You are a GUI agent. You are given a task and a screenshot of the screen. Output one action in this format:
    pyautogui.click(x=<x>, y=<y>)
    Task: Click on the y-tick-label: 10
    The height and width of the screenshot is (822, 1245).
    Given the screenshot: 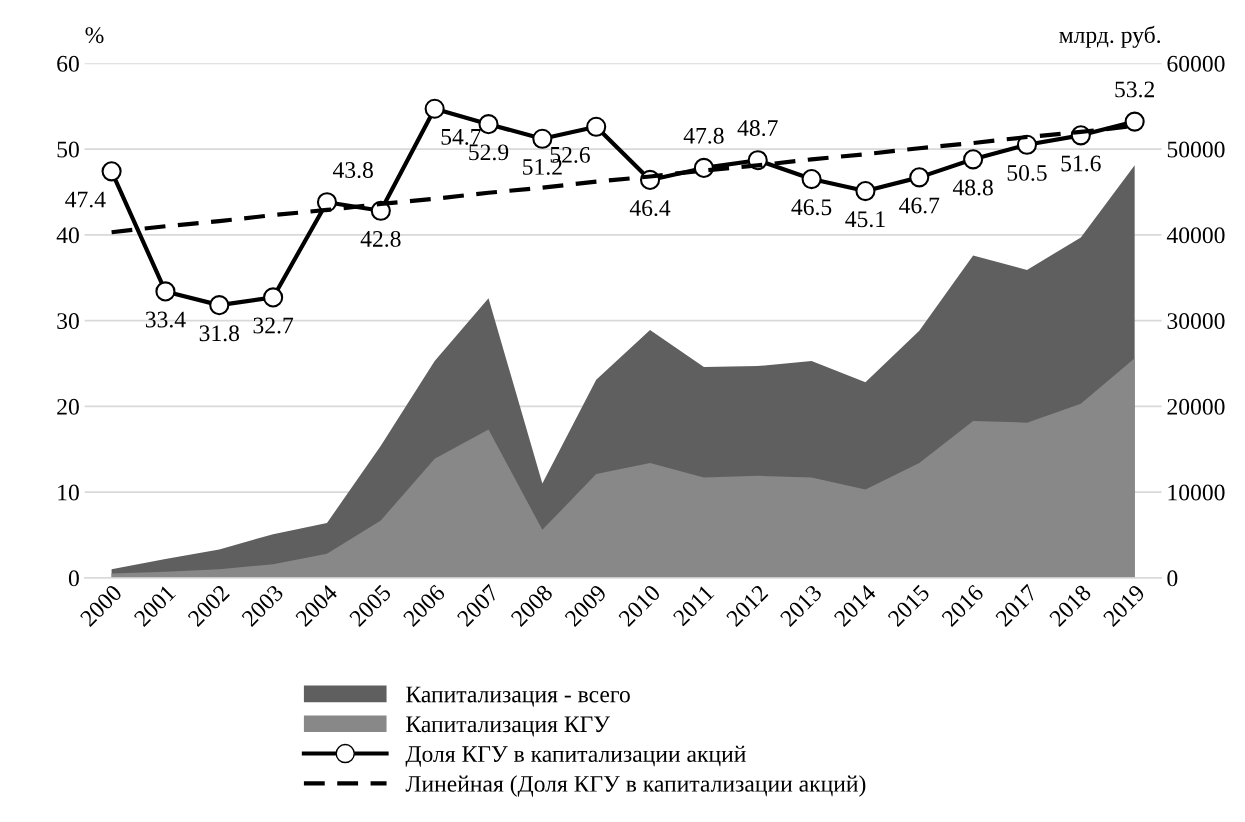 What is the action you would take?
    pyautogui.click(x=68, y=492)
    